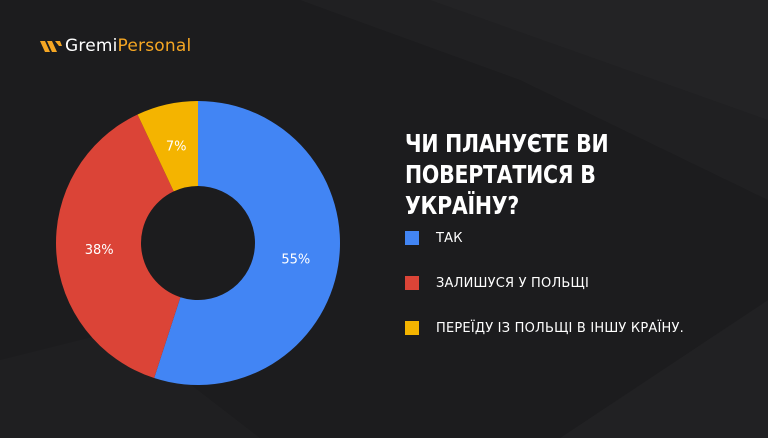 This screenshot has height=438, width=768. Describe the element at coordinates (118, 246) in the screenshot. I see `slice-stay-in-poland` at that location.